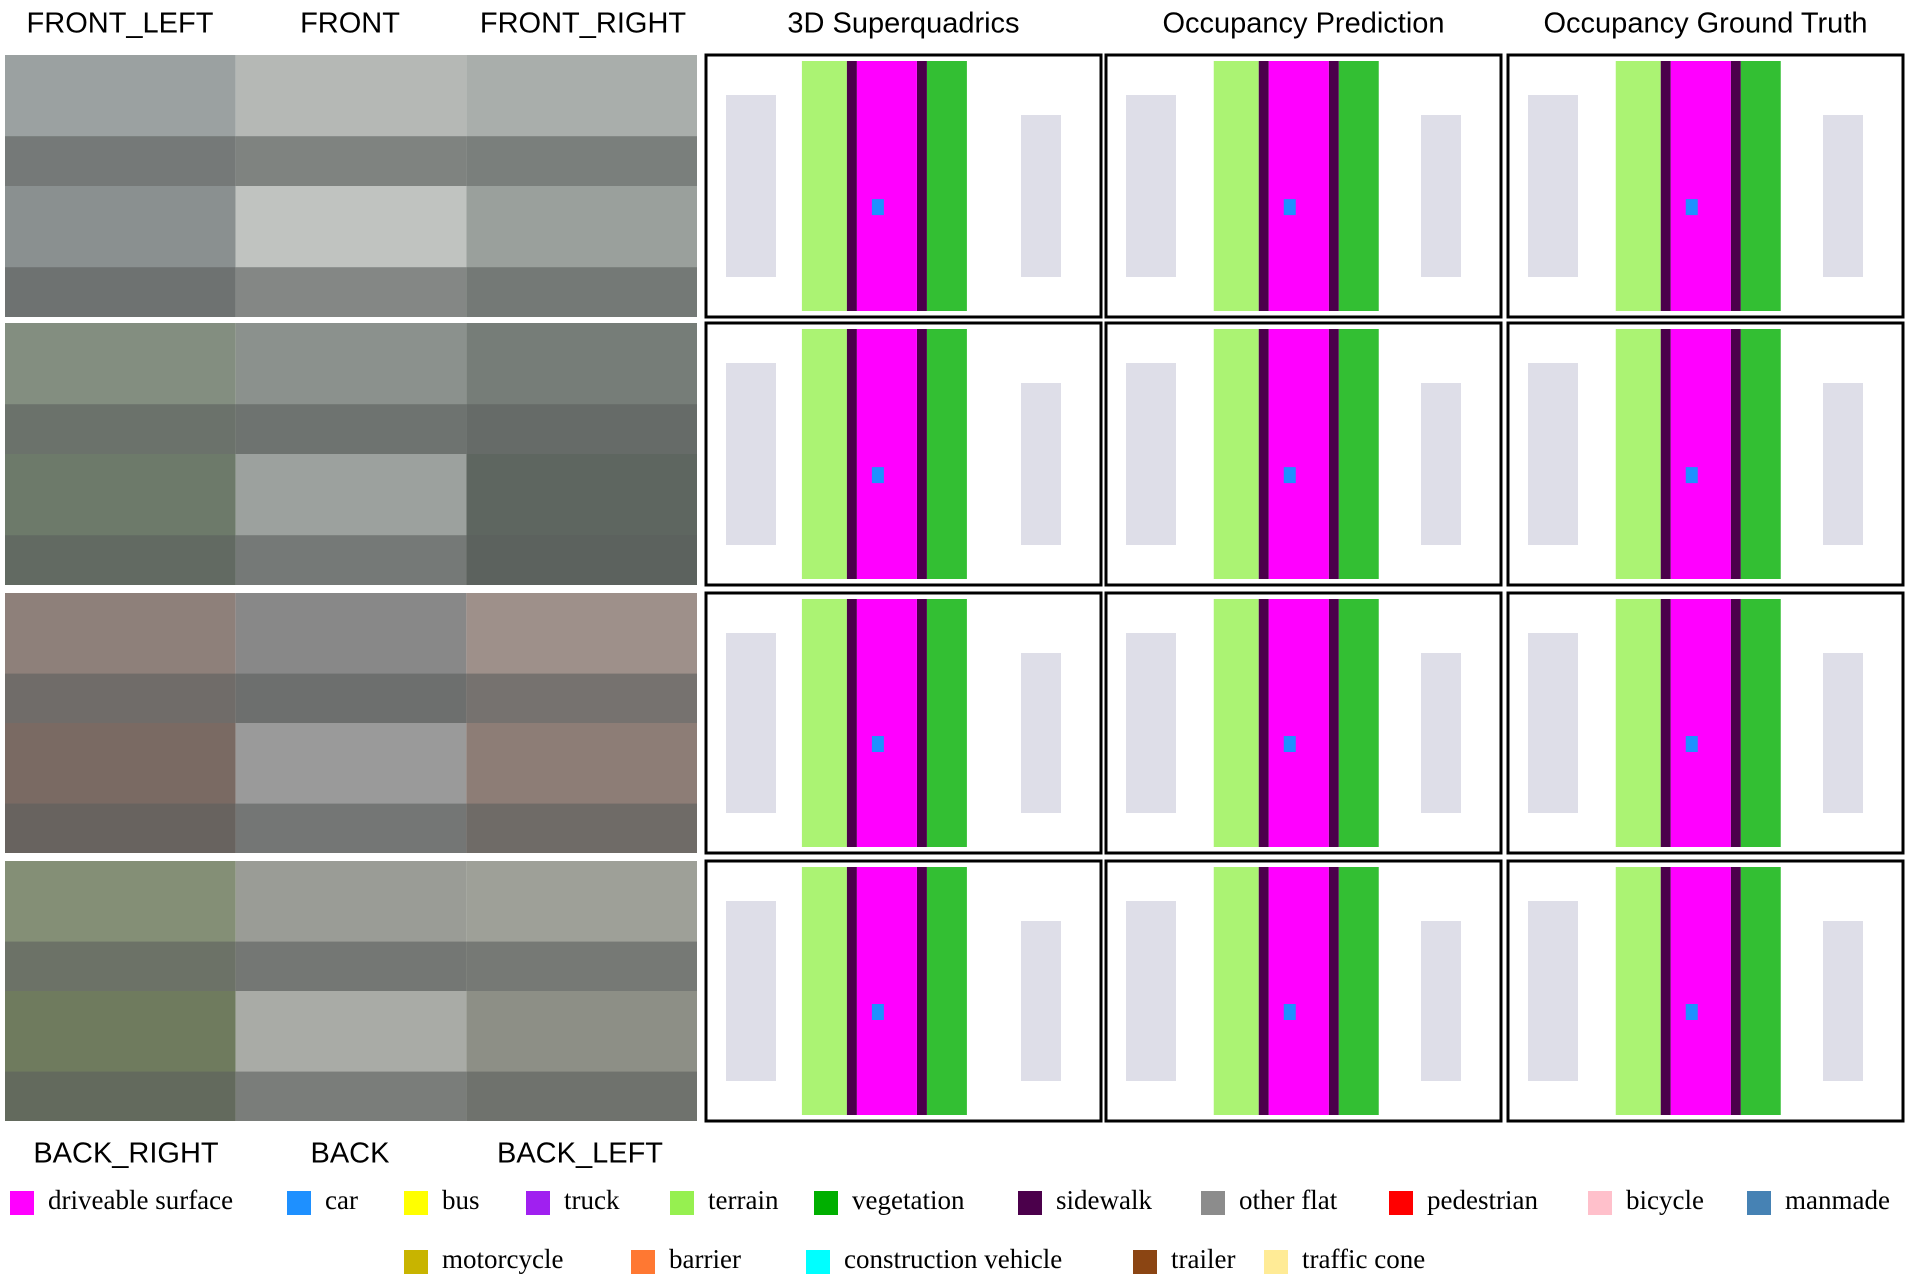 This screenshot has width=1910, height=1282. Describe the element at coordinates (502, 1259) in the screenshot. I see `legend-label: motorcycle` at that location.